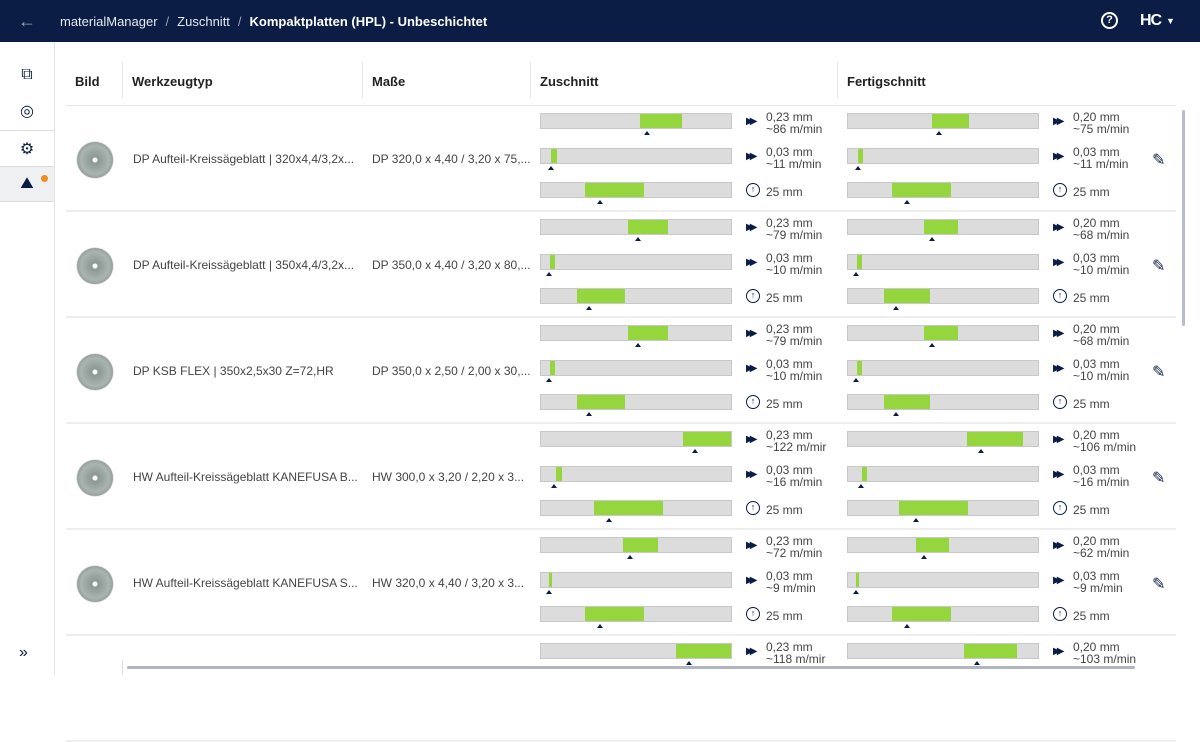 The height and width of the screenshot is (742, 1200). What do you see at coordinates (242, 80) in the screenshot?
I see `column-header-werkzeugtyp: Werkzeugtyp` at bounding box center [242, 80].